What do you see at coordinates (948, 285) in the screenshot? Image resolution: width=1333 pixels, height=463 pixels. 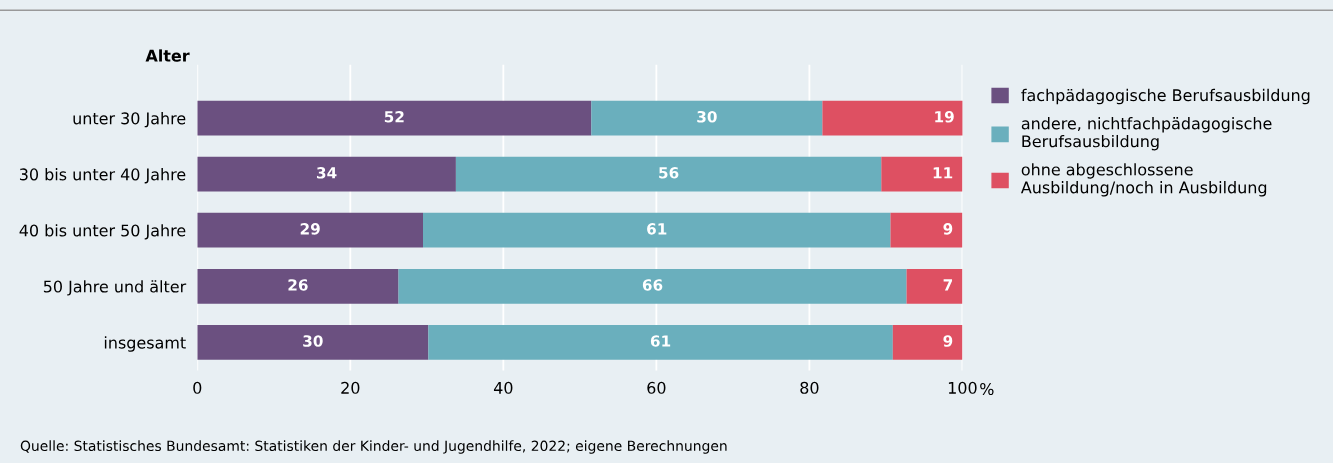 I see `data-label: 7` at bounding box center [948, 285].